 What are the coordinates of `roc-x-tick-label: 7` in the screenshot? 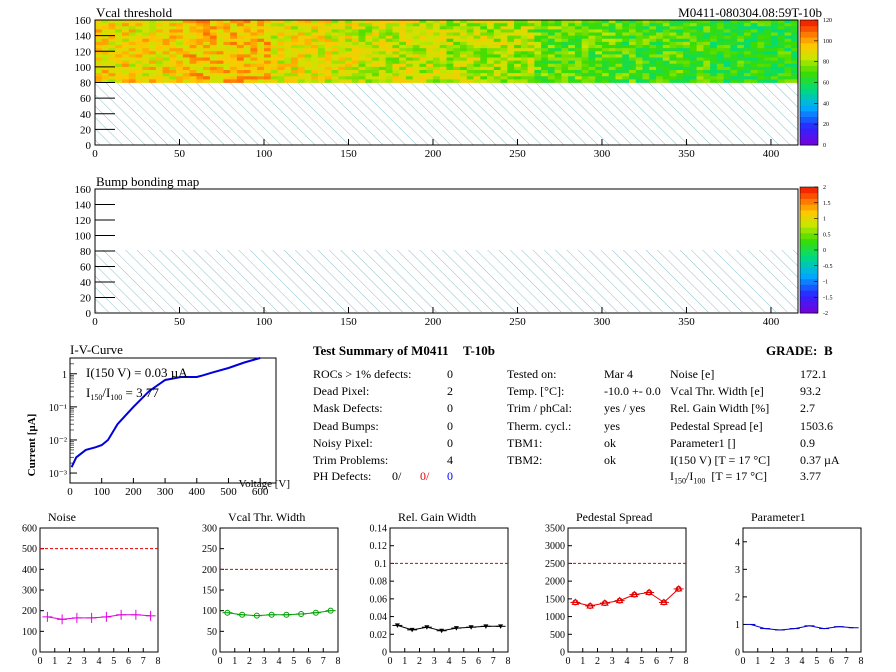 It's located at (846, 661).